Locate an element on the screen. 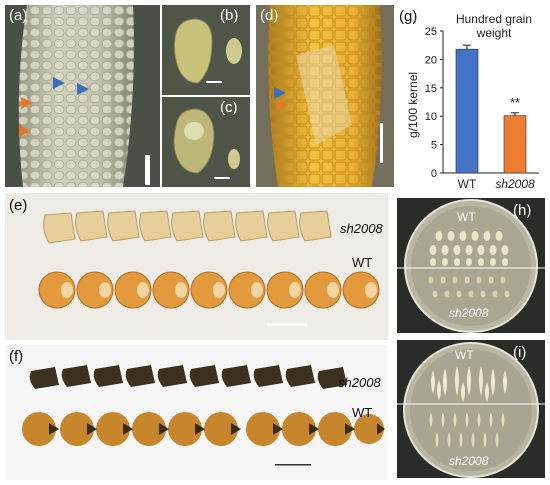 This screenshot has width=550, height=485. panel-label-d: (d) is located at coordinates (269, 15).